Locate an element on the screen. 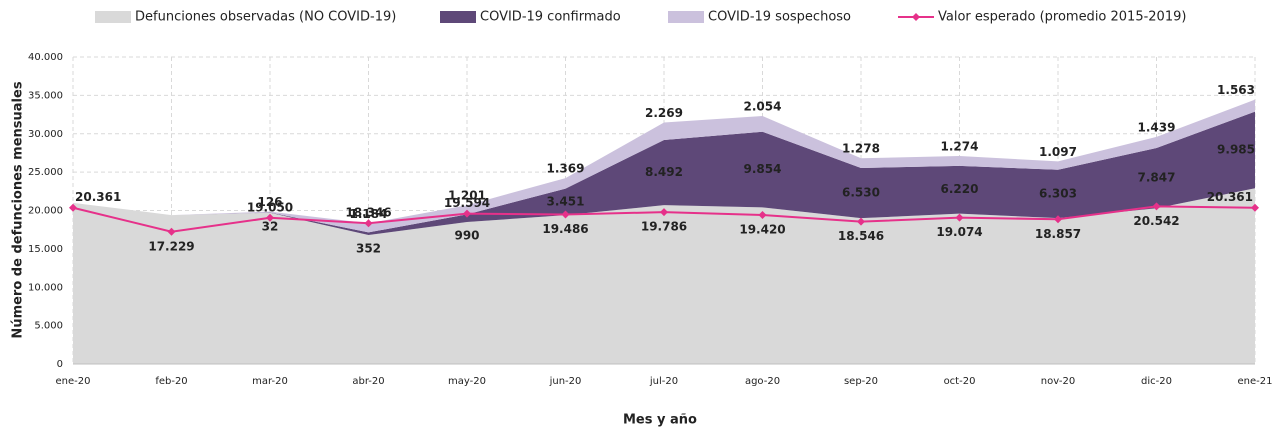  data-label: 19.074 is located at coordinates (959, 232).